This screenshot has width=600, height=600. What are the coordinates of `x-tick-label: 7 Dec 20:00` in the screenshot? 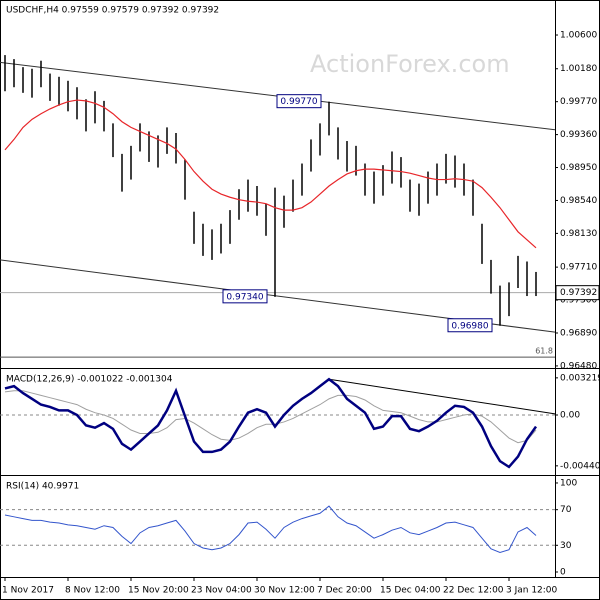 It's located at (344, 591).